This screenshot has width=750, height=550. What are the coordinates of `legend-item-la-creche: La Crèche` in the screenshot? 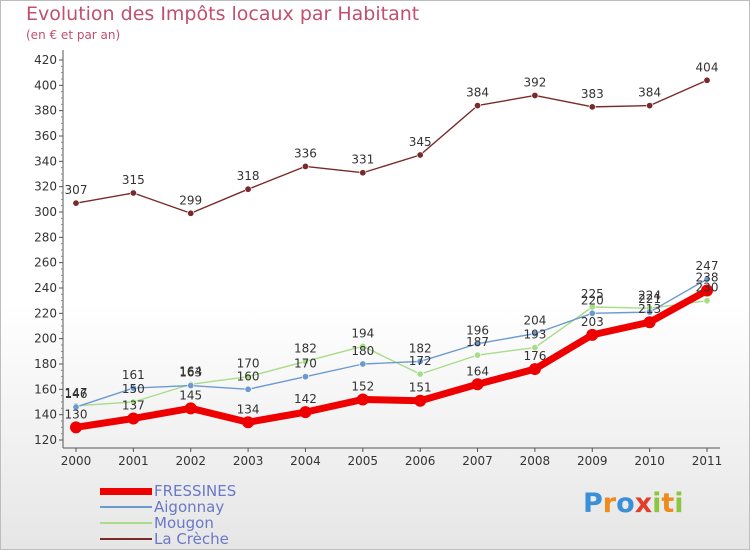 It's located at (200, 539).